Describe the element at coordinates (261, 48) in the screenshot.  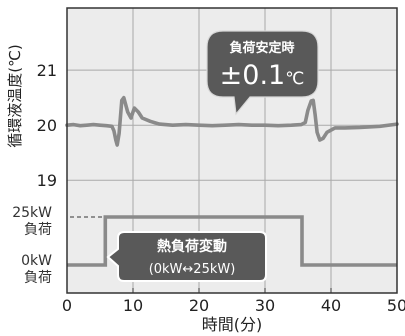
I see `annotation-stable-load-title: 負荷安定時` at that location.